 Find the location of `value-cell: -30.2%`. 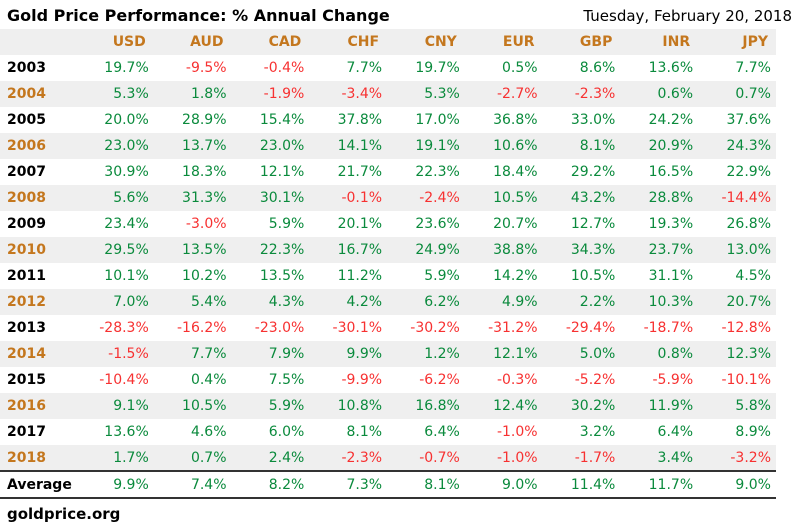

value-cell: -30.2% is located at coordinates (435, 328).